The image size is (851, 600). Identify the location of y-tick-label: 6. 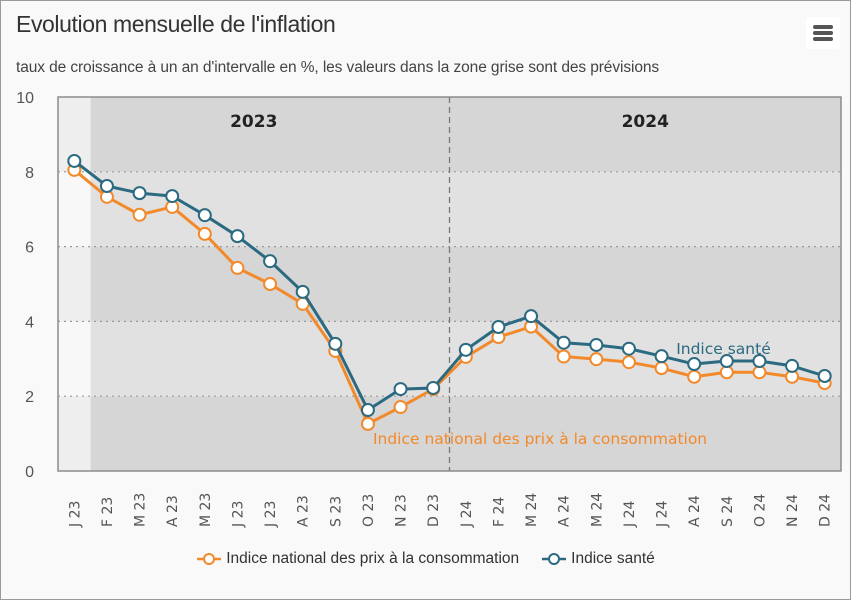
(29, 248).